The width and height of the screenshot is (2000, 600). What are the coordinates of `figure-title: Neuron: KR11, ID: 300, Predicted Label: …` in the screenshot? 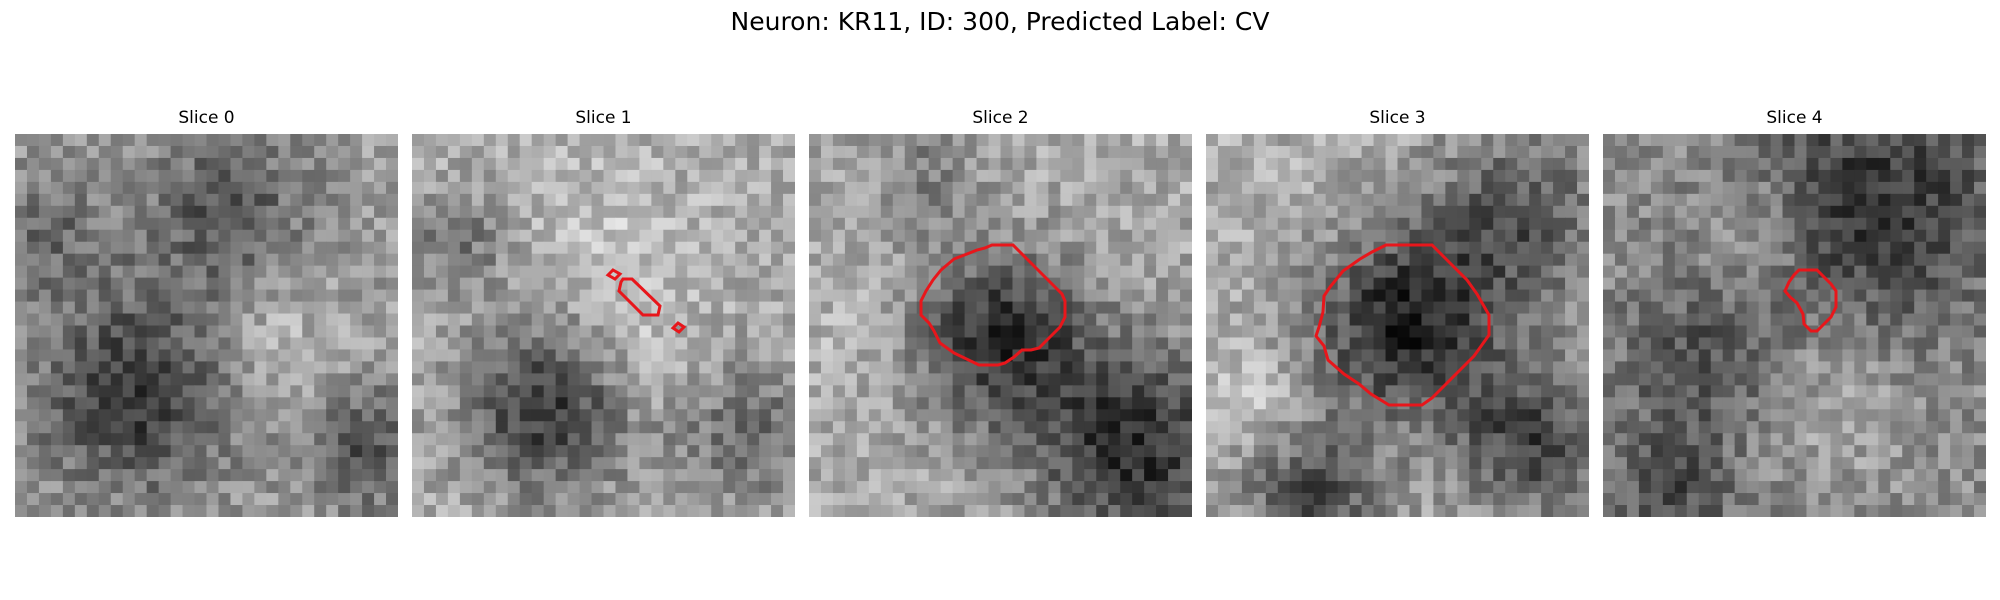 It's located at (1000, 21).